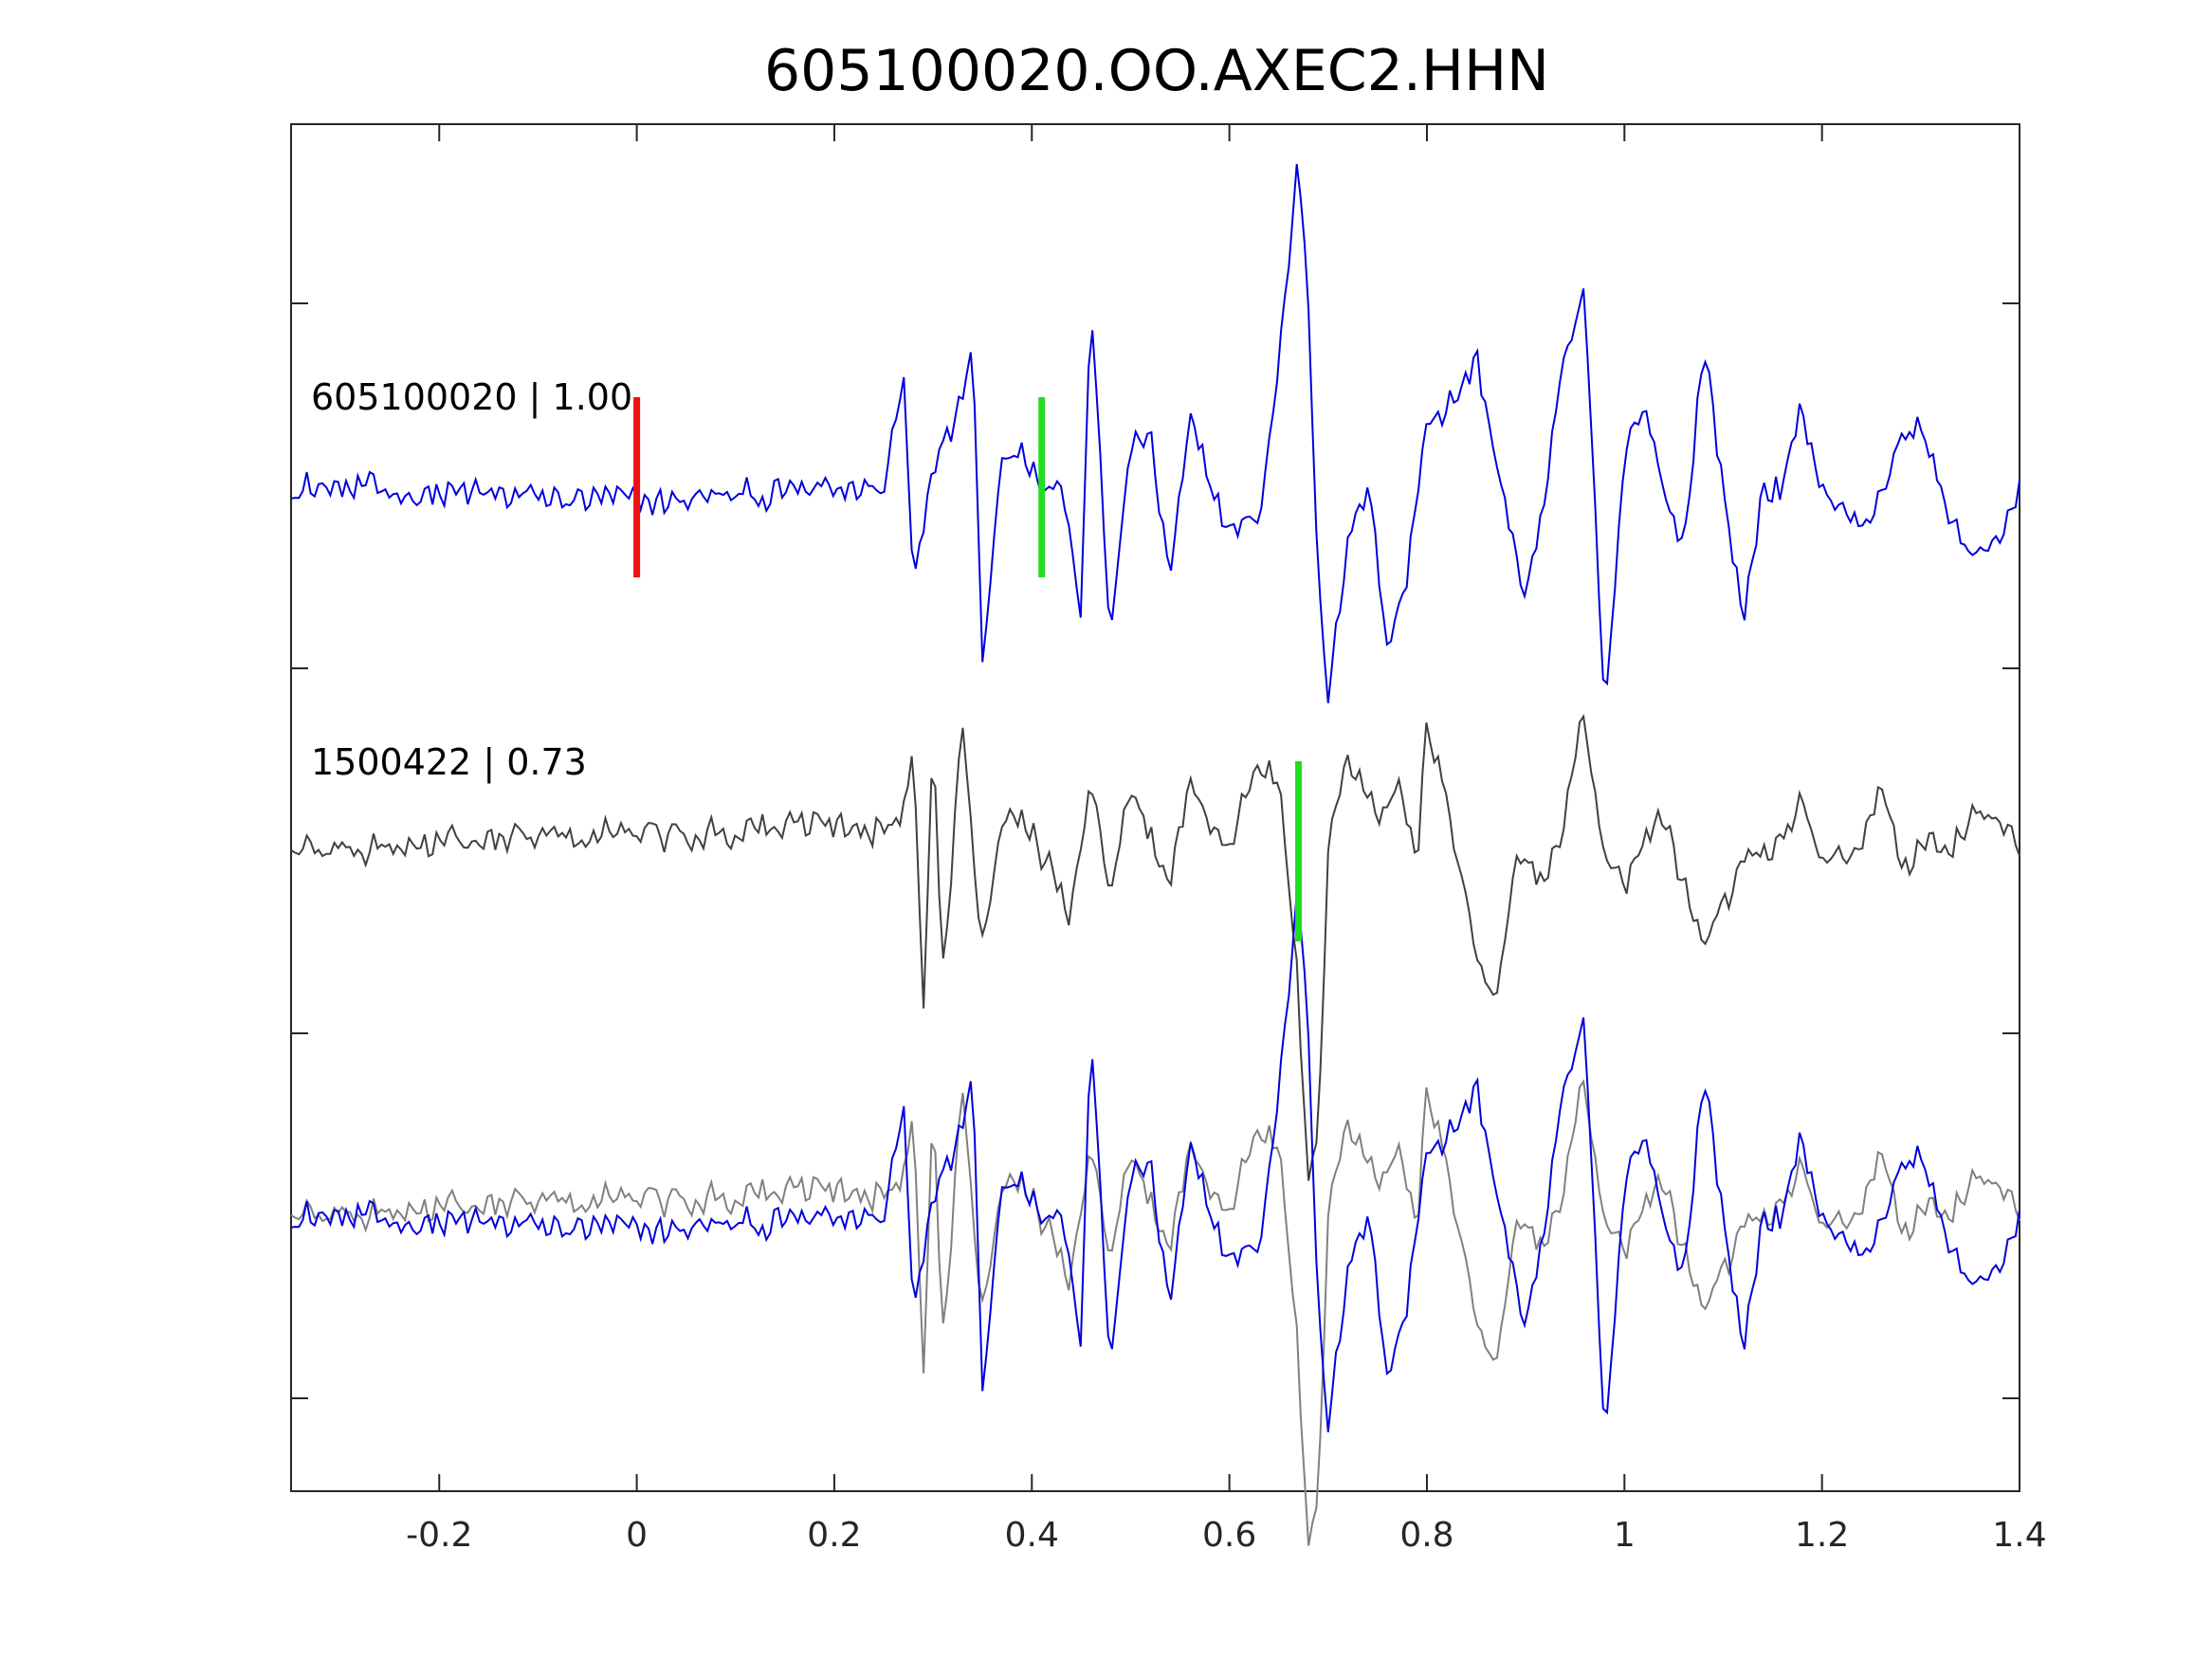 Image resolution: width=2212 pixels, height=1659 pixels. What do you see at coordinates (471, 397) in the screenshot?
I see `trace-label-upper: 605100020 | 1.00` at bounding box center [471, 397].